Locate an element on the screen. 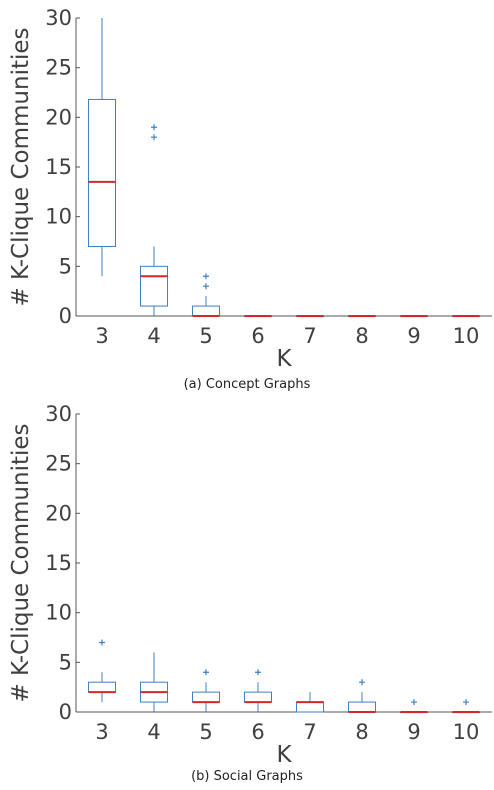  figure-caption: (b) Social Graphs is located at coordinates (247, 776).